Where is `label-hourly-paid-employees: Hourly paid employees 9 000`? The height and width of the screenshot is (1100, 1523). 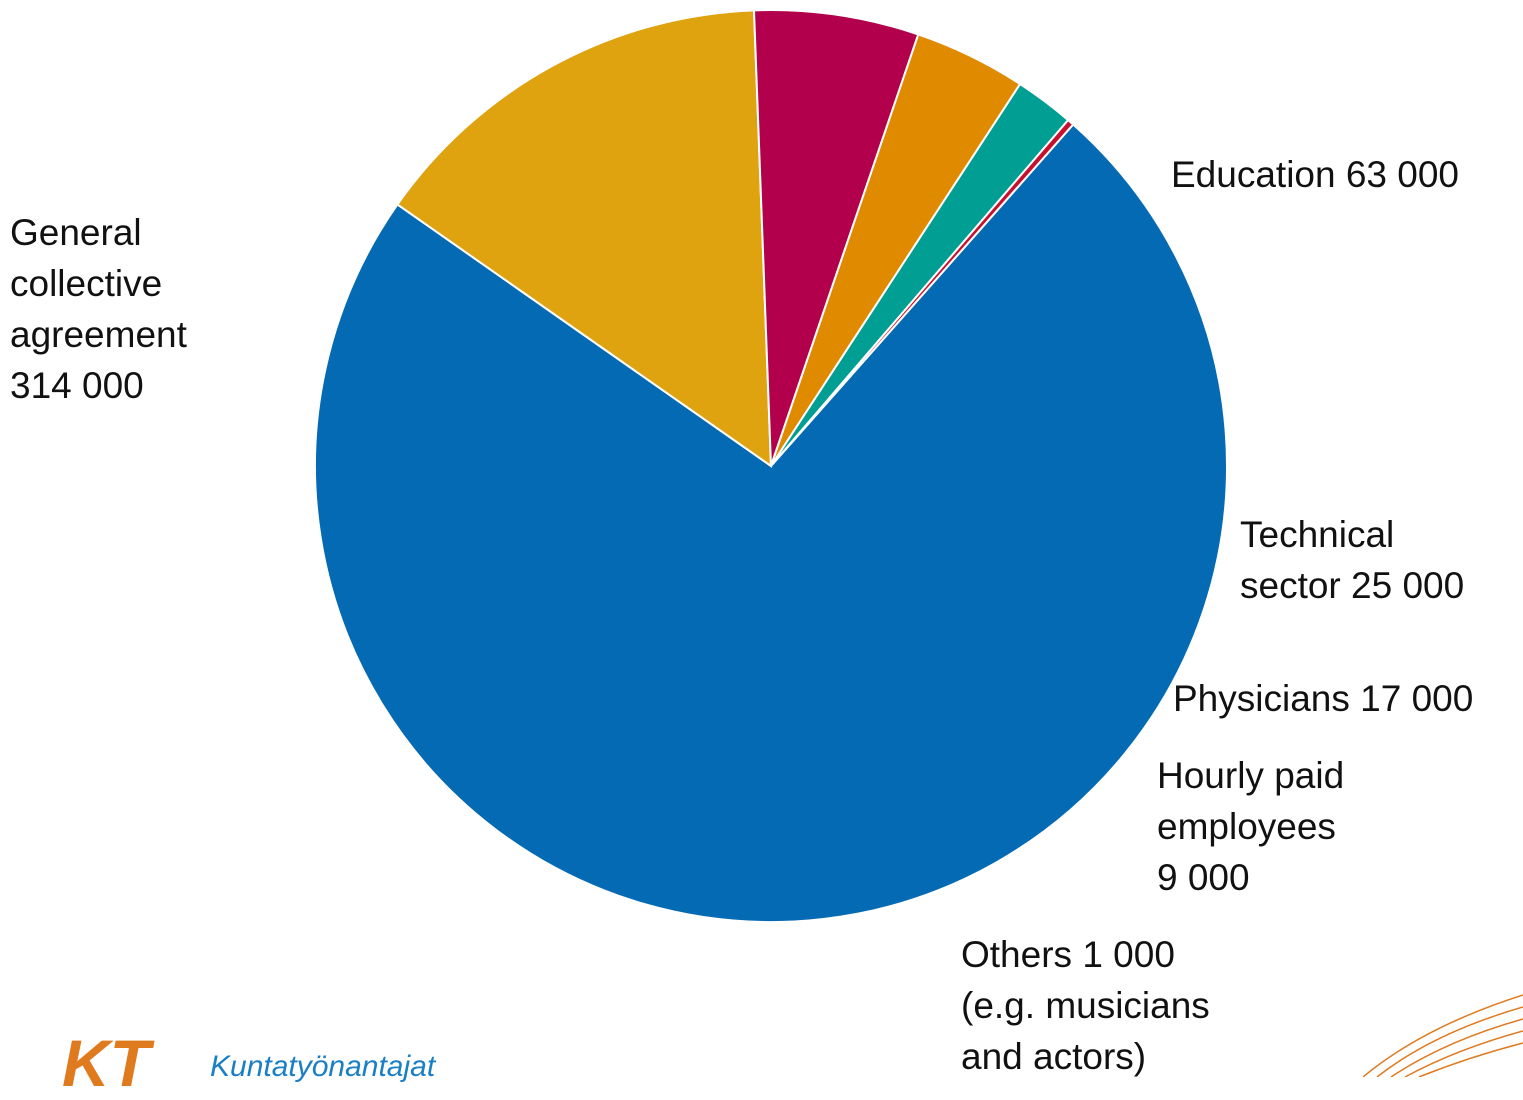 label-hourly-paid-employees: Hourly paid employees 9 000 is located at coordinates (1251, 826).